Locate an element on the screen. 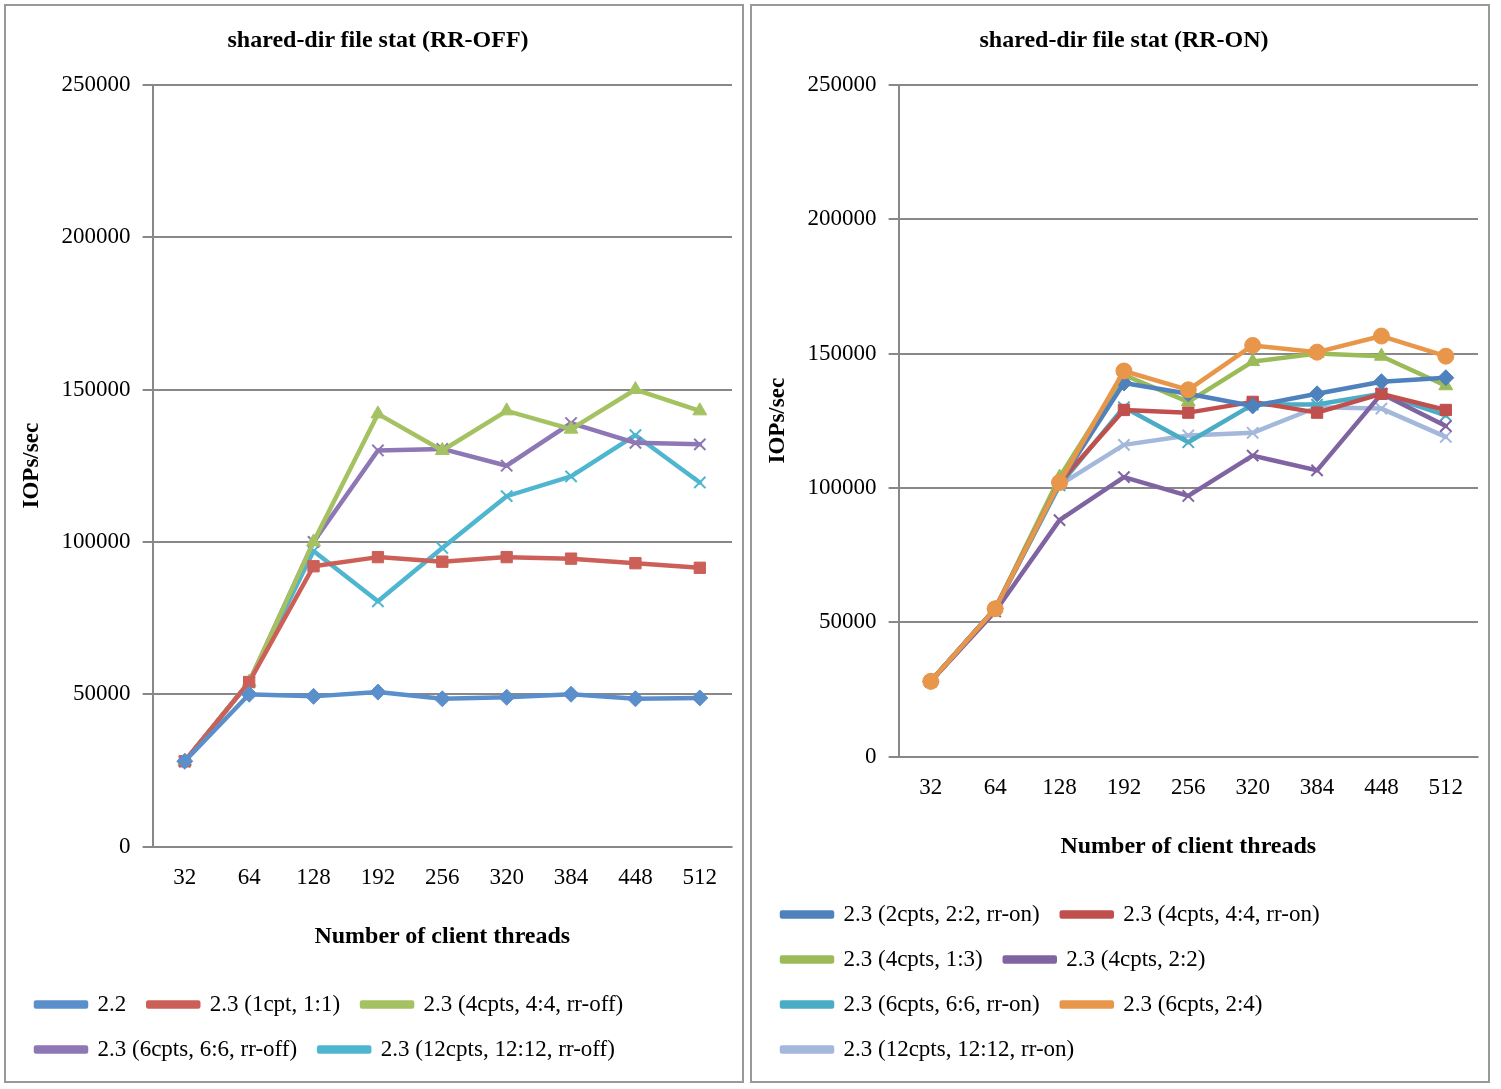 The height and width of the screenshot is (1089, 1501). chart-title: shared-dir file stat (RR-OFF) is located at coordinates (378, 38).